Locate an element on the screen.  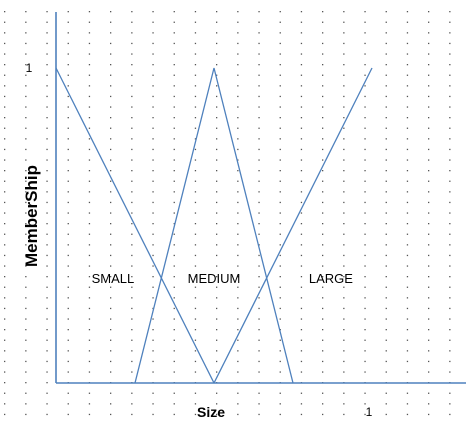
y-axis-title: MemberShip is located at coordinates (31, 216).